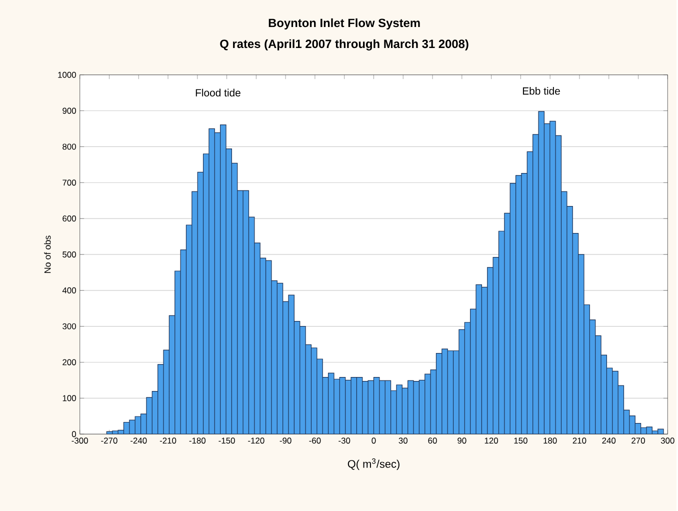  I want to click on x-tick-label: 0, so click(374, 441).